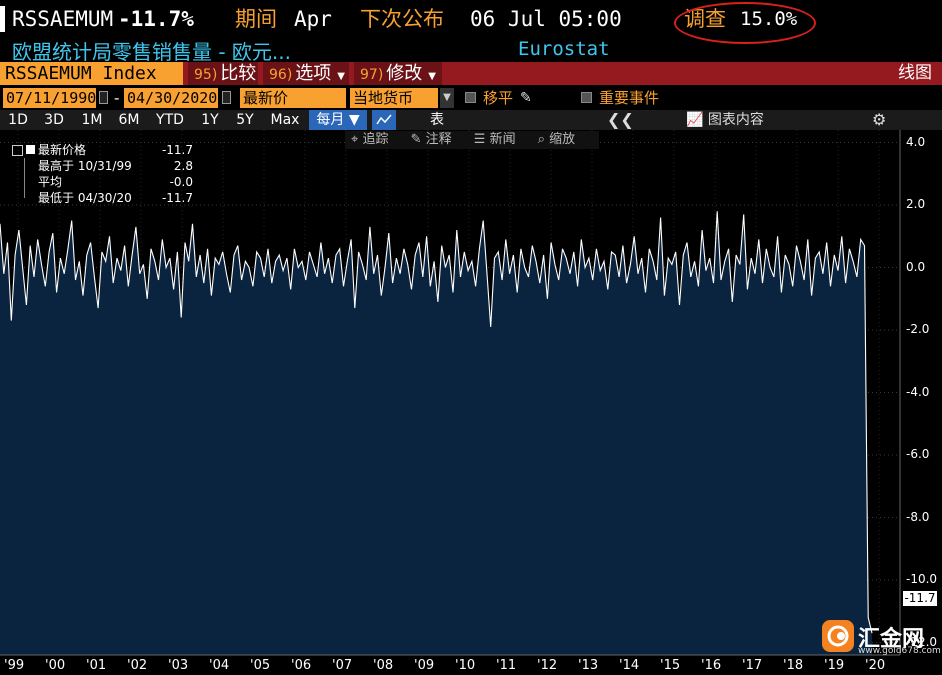  I want to click on legend-label: 平均, so click(50, 182).